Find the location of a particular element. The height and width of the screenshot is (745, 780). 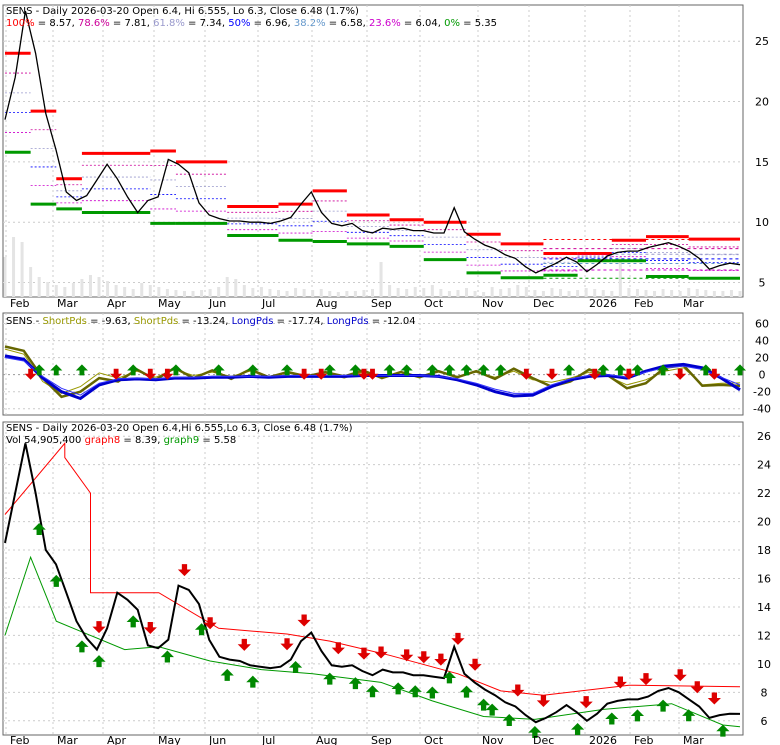

signal-legend-part-2: = 8.39, is located at coordinates (141, 440).